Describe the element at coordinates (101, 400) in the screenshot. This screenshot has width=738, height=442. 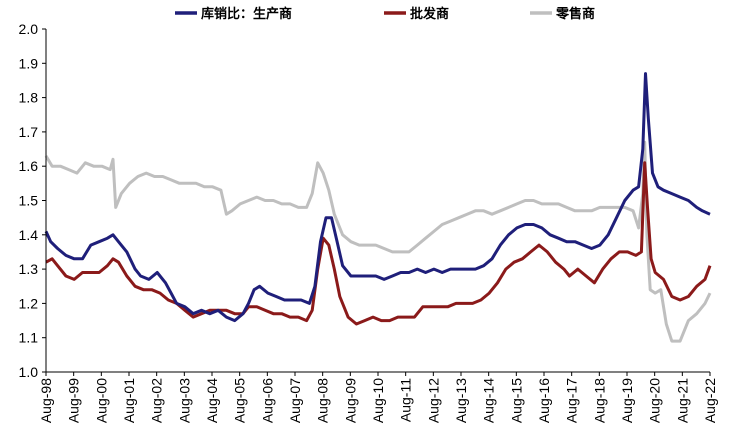
I see `x-tick-label: Aug-00` at that location.